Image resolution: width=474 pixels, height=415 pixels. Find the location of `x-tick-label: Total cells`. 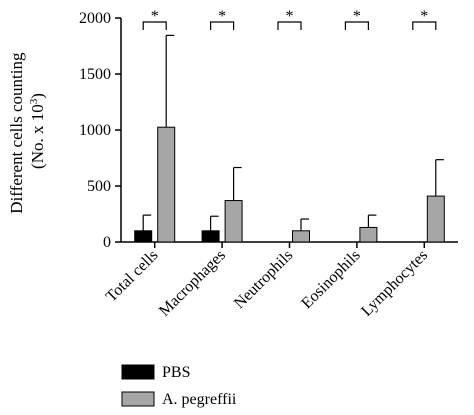

x-tick-label: Total cells is located at coordinates (132, 276).